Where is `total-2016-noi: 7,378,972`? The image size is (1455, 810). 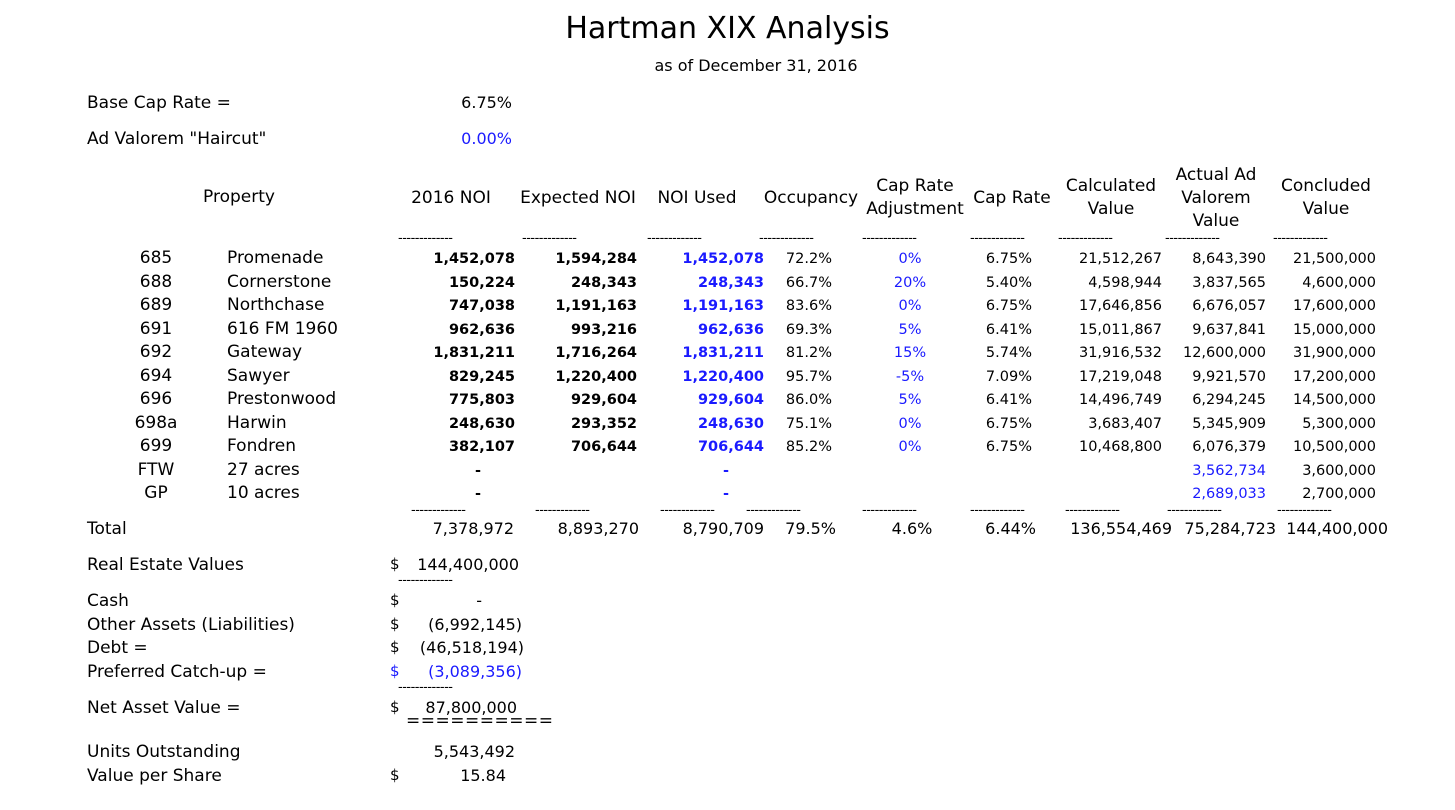
total-2016-noi: 7,378,972 is located at coordinates (473, 528).